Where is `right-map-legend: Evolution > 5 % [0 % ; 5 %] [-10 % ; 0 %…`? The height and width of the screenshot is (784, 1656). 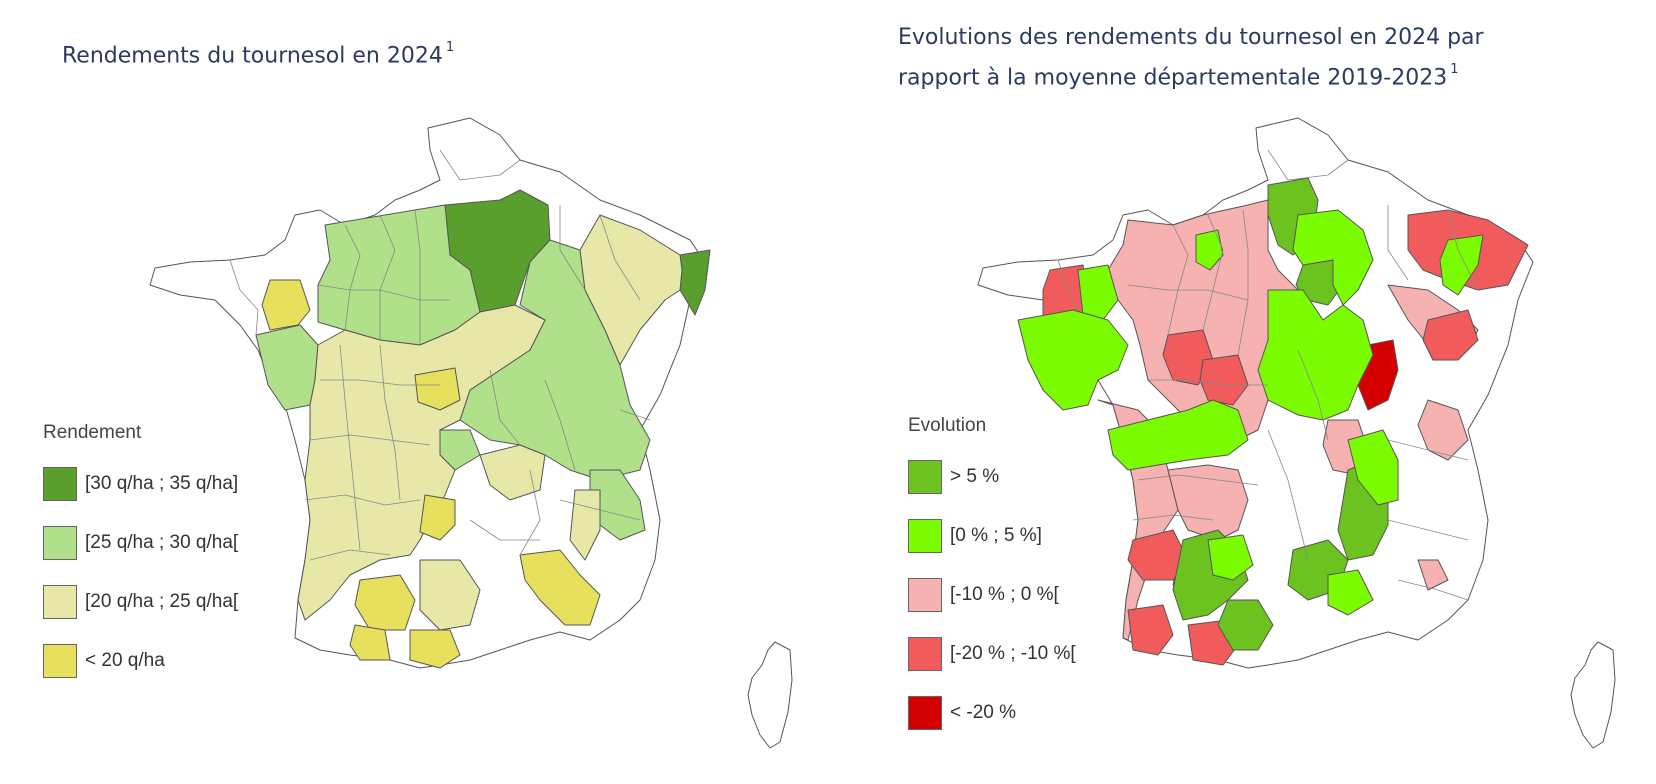
right-map-legend: Evolution > 5 % [0 % ; 5 %] [-10 % ; 0 %… is located at coordinates (992, 583).